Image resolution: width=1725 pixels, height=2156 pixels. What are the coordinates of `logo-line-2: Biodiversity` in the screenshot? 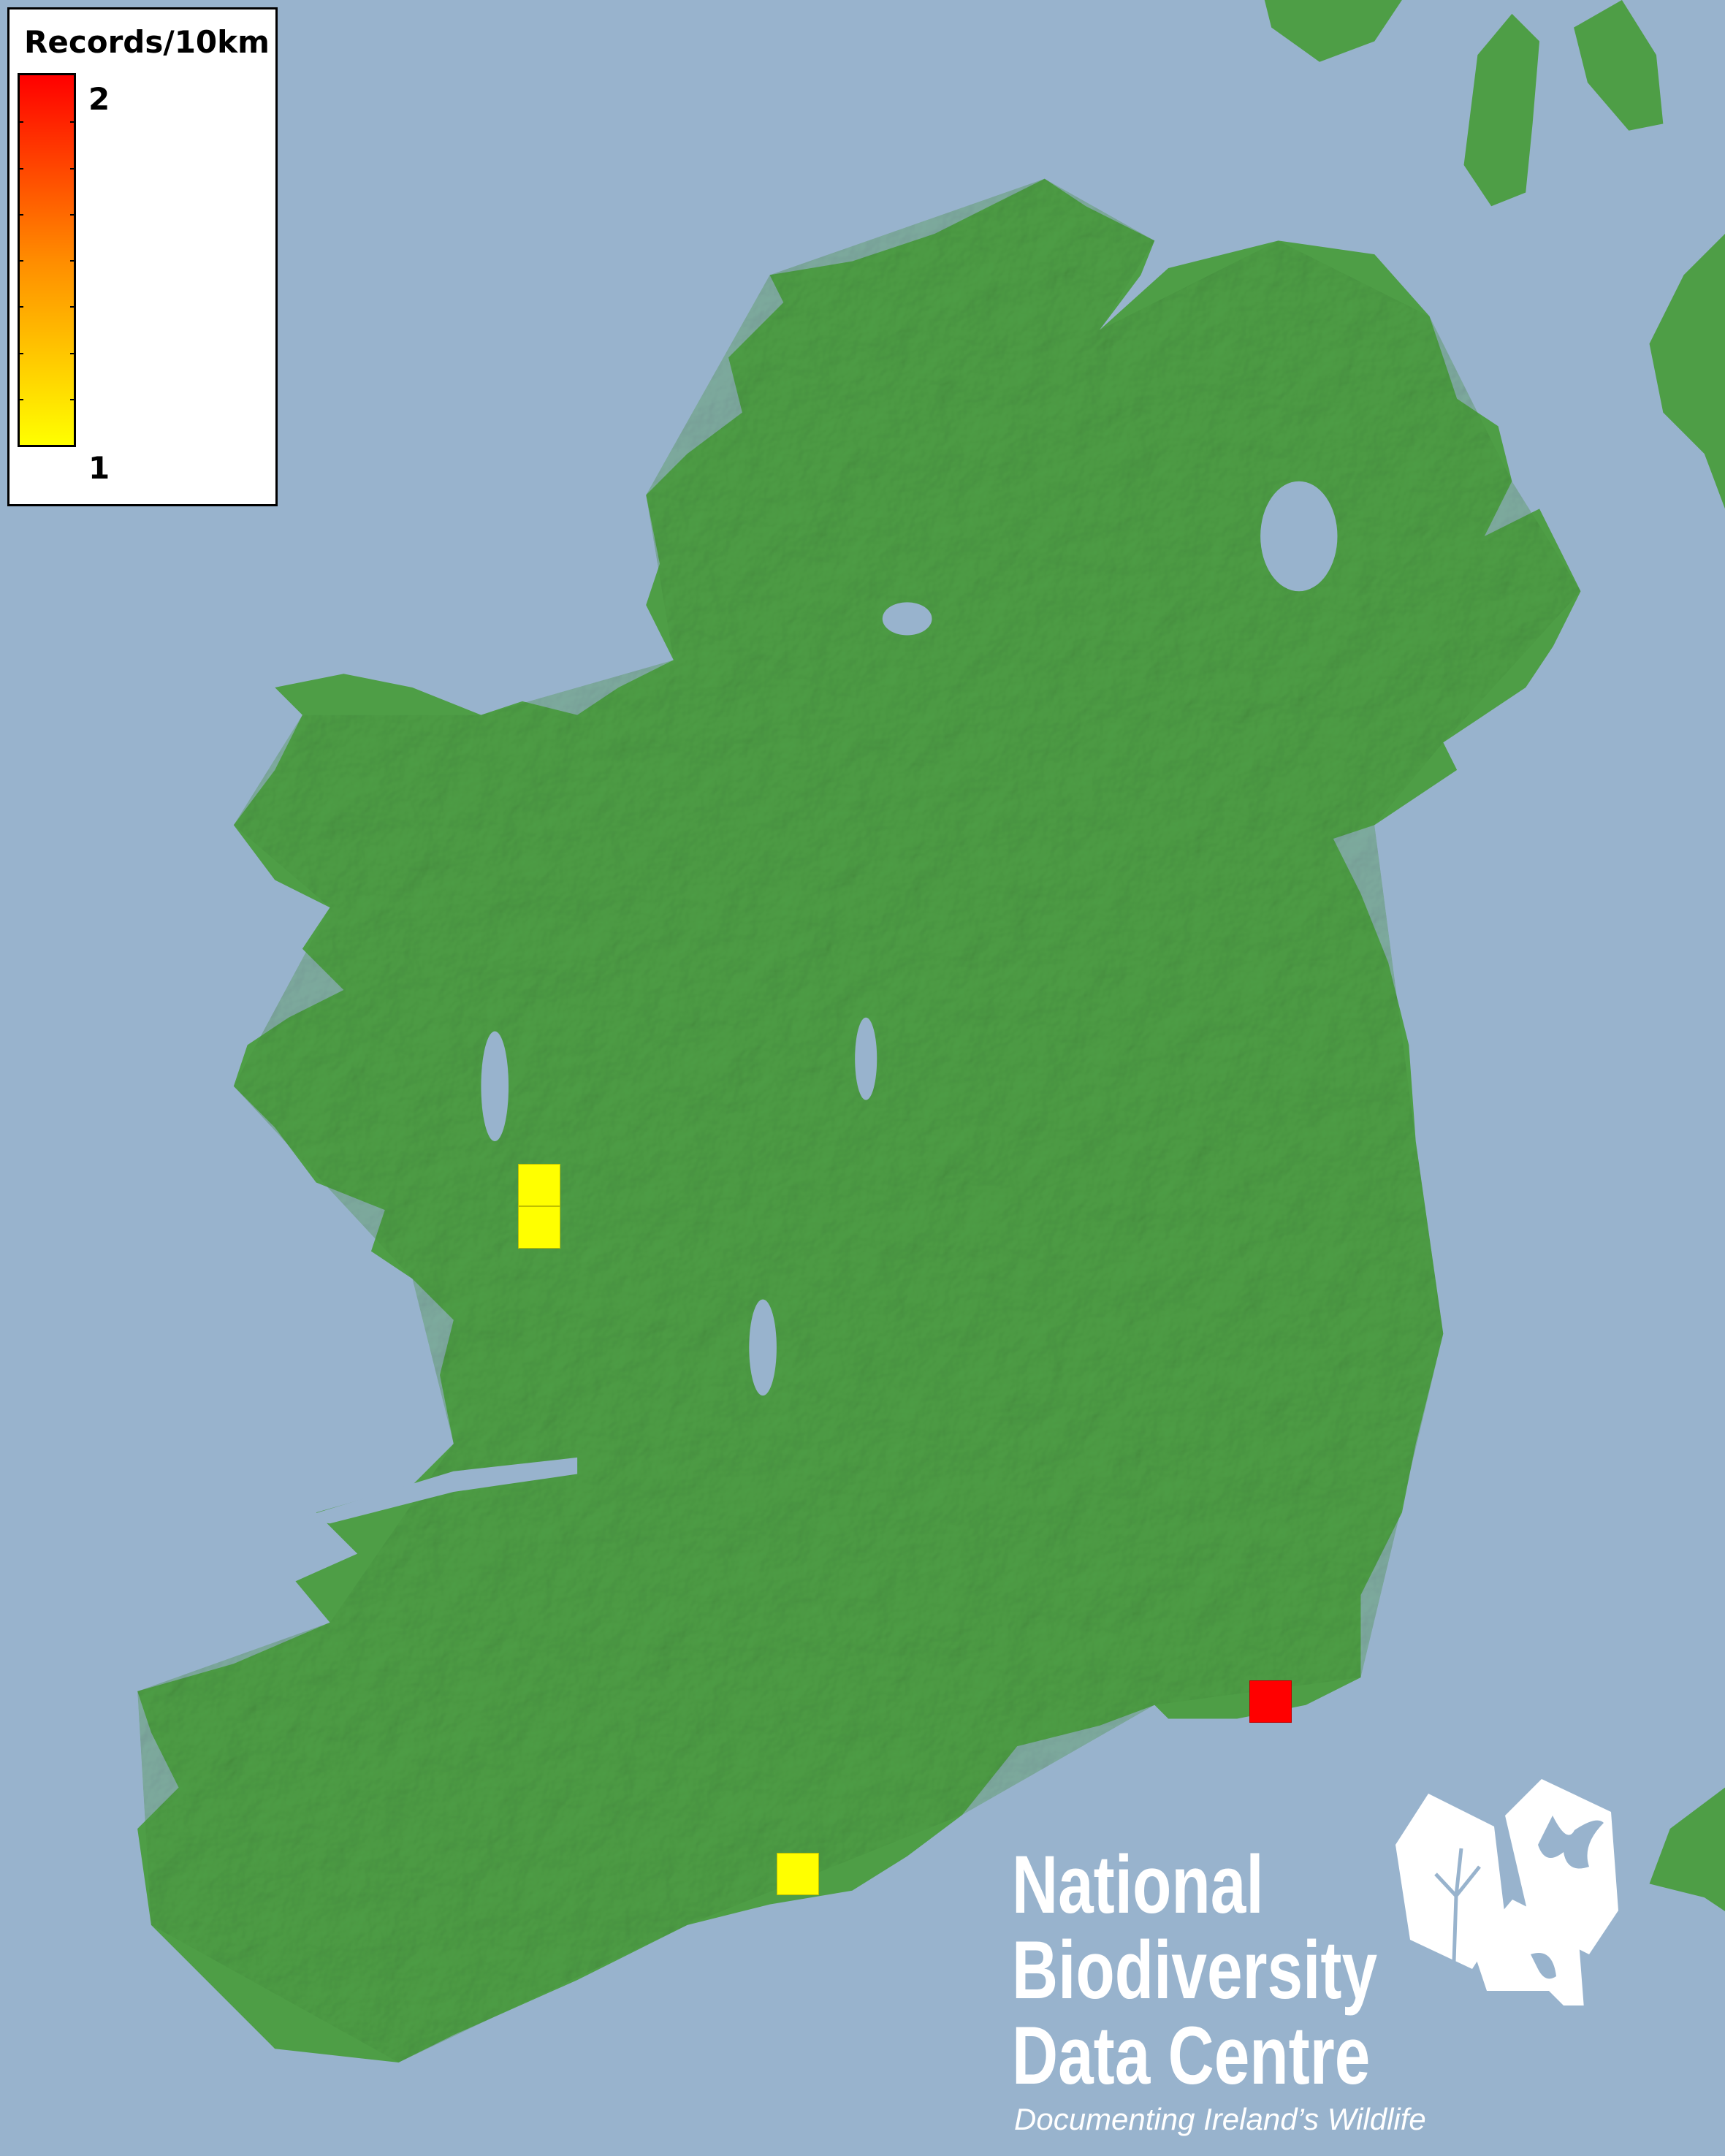 It's located at (1195, 1970).